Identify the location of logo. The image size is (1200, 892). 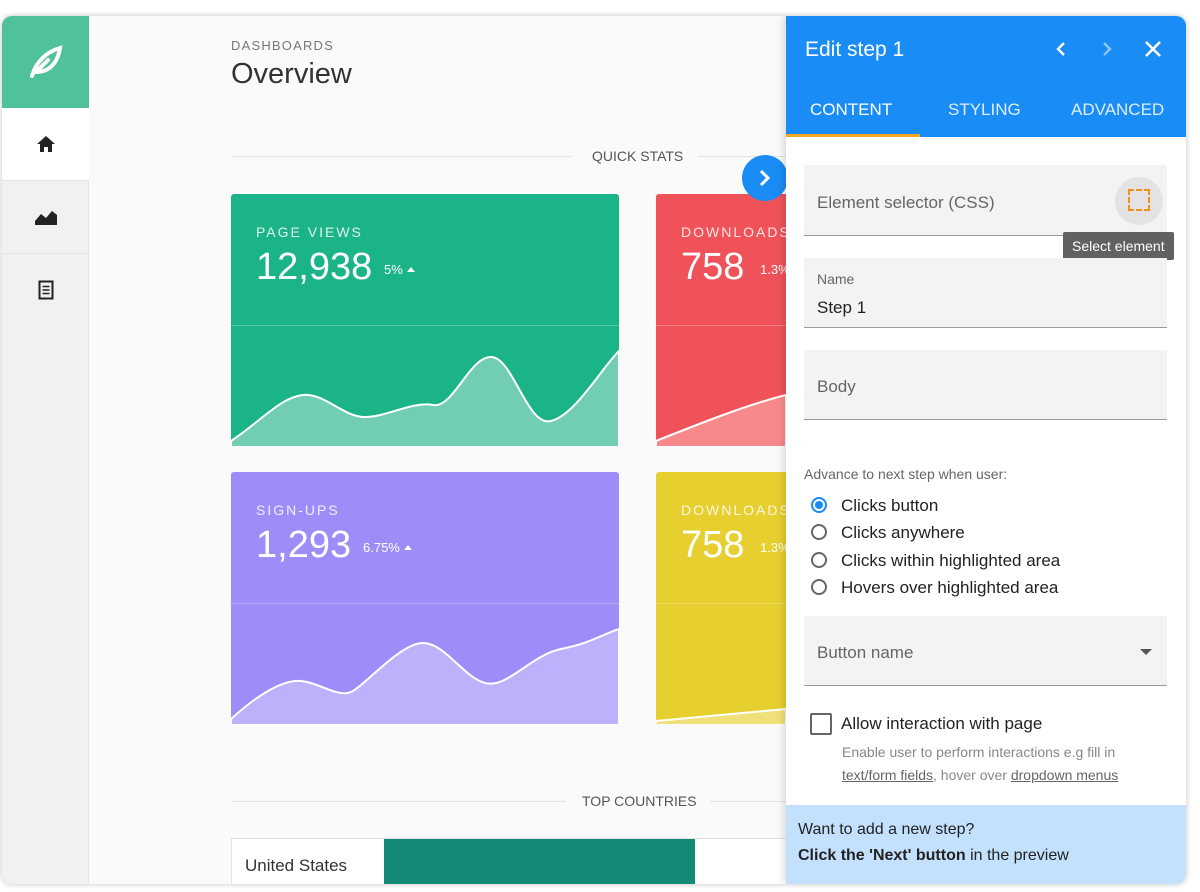
(45, 62).